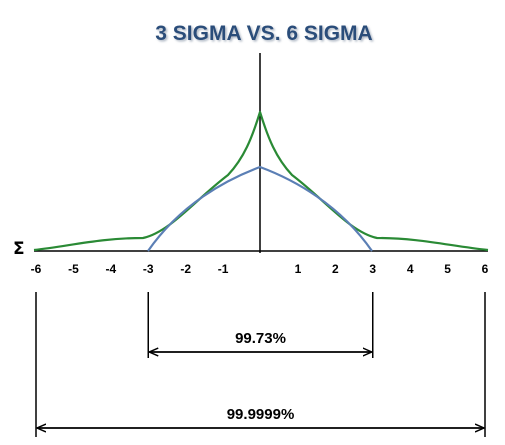 This screenshot has width=505, height=445. I want to click on range-label: 99.73%, so click(260, 338).